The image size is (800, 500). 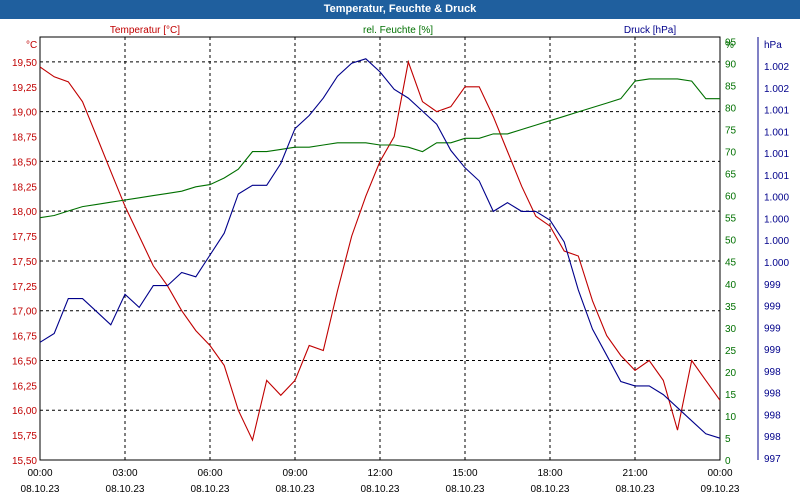 I want to click on temp-tick-label: 16,25, so click(x=24, y=386).